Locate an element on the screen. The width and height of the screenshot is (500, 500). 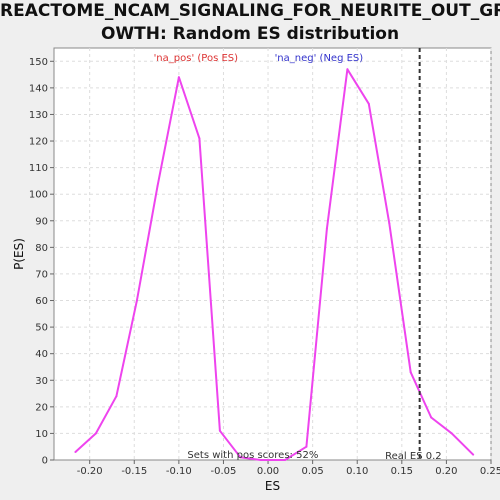
x-tick-label: 0.10 is located at coordinates (357, 471).